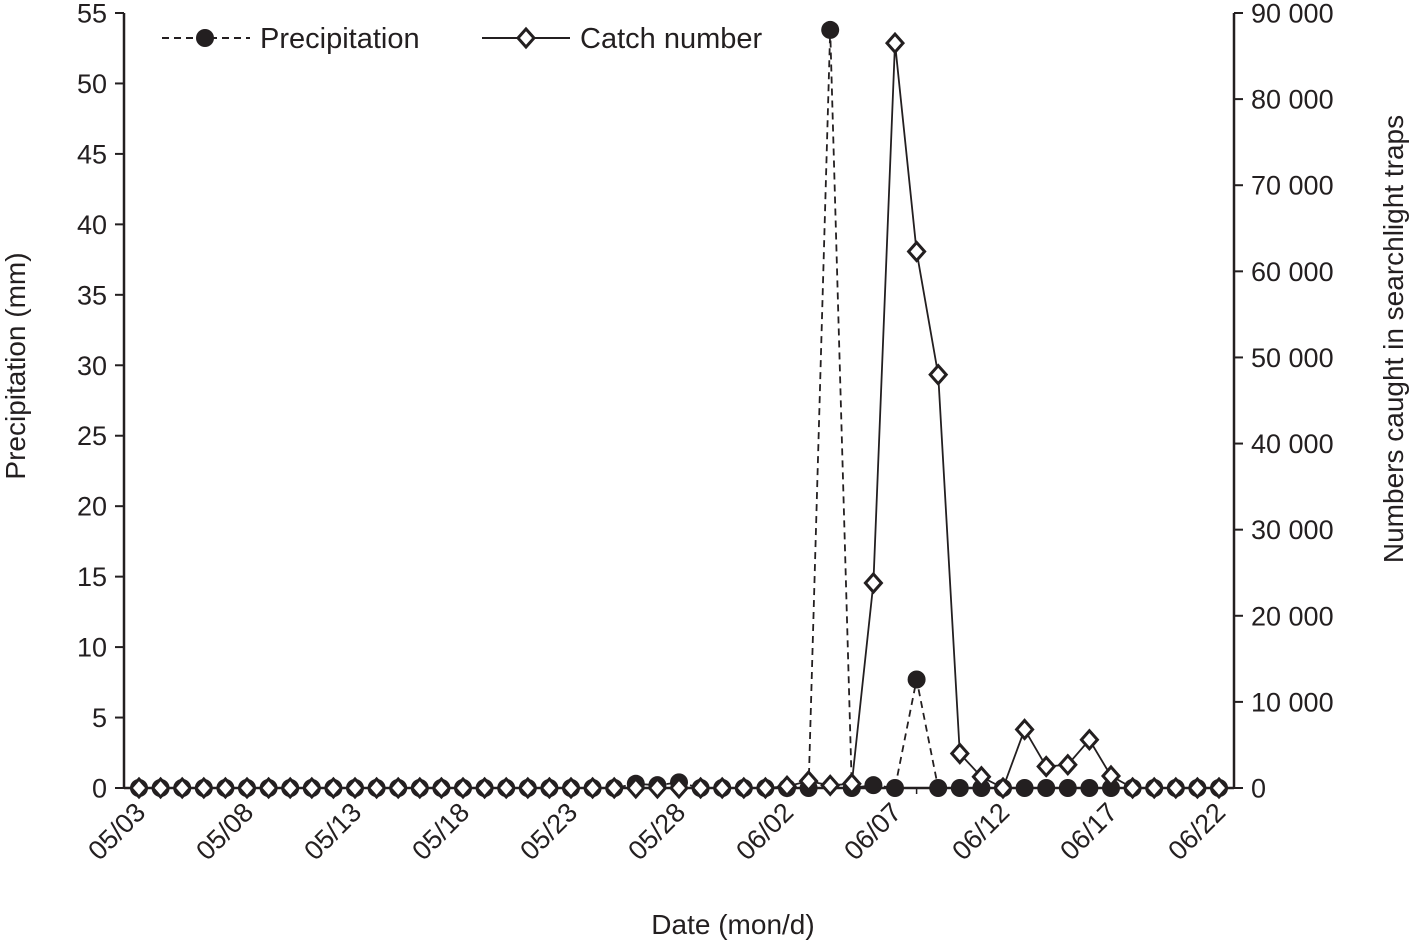  I want to click on legend: Precipitation Catch number, so click(462, 39).